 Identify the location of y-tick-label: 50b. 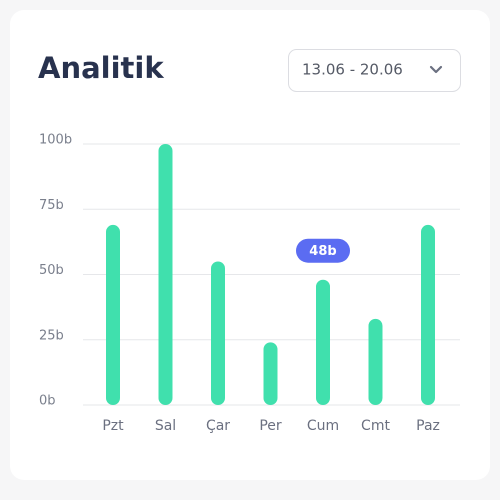
(51, 270).